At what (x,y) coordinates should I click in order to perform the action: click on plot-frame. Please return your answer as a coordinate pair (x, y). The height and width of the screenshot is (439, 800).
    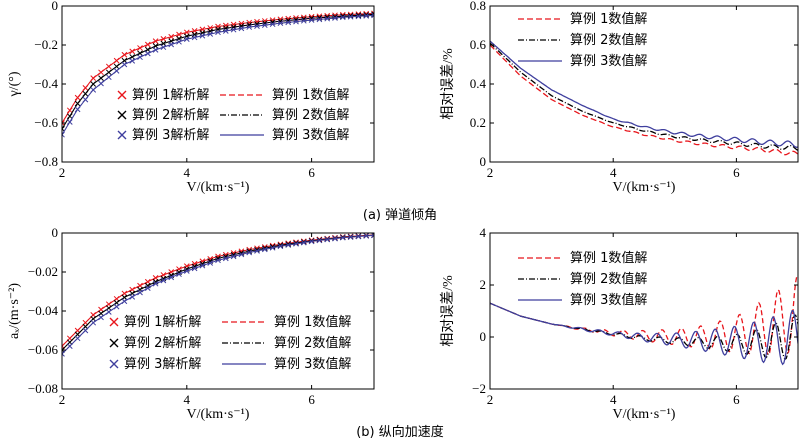
    Looking at the image, I should click on (644, 311).